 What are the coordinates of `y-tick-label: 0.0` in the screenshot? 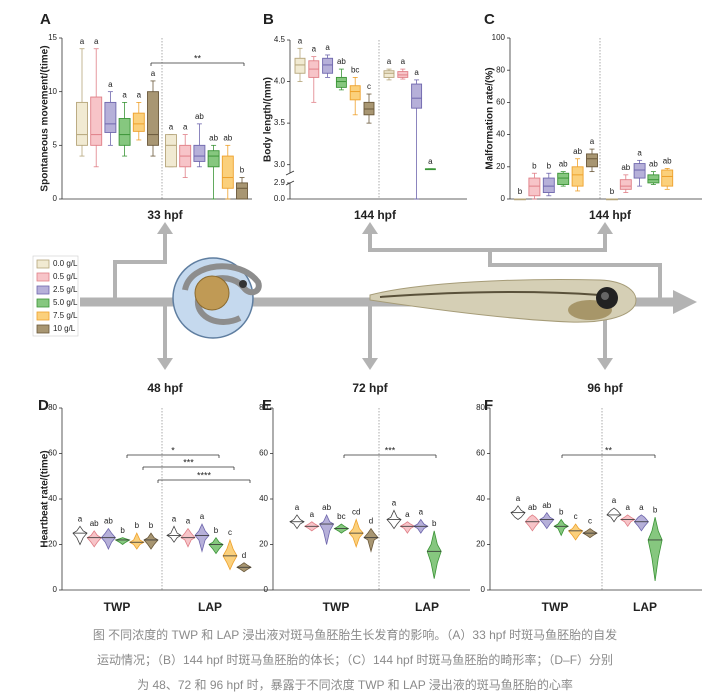 It's located at (280, 198).